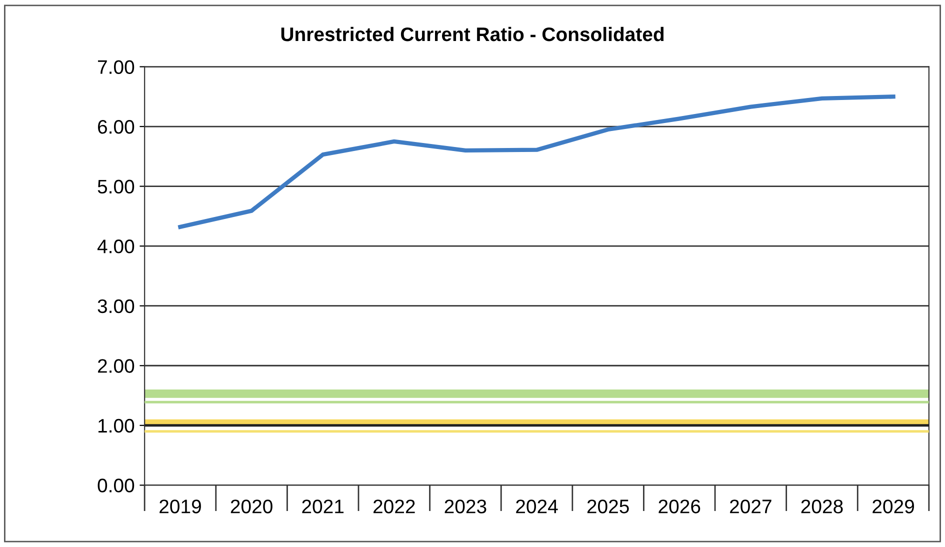  Describe the element at coordinates (180, 507) in the screenshot. I see `x-tick-label: 2019` at that location.